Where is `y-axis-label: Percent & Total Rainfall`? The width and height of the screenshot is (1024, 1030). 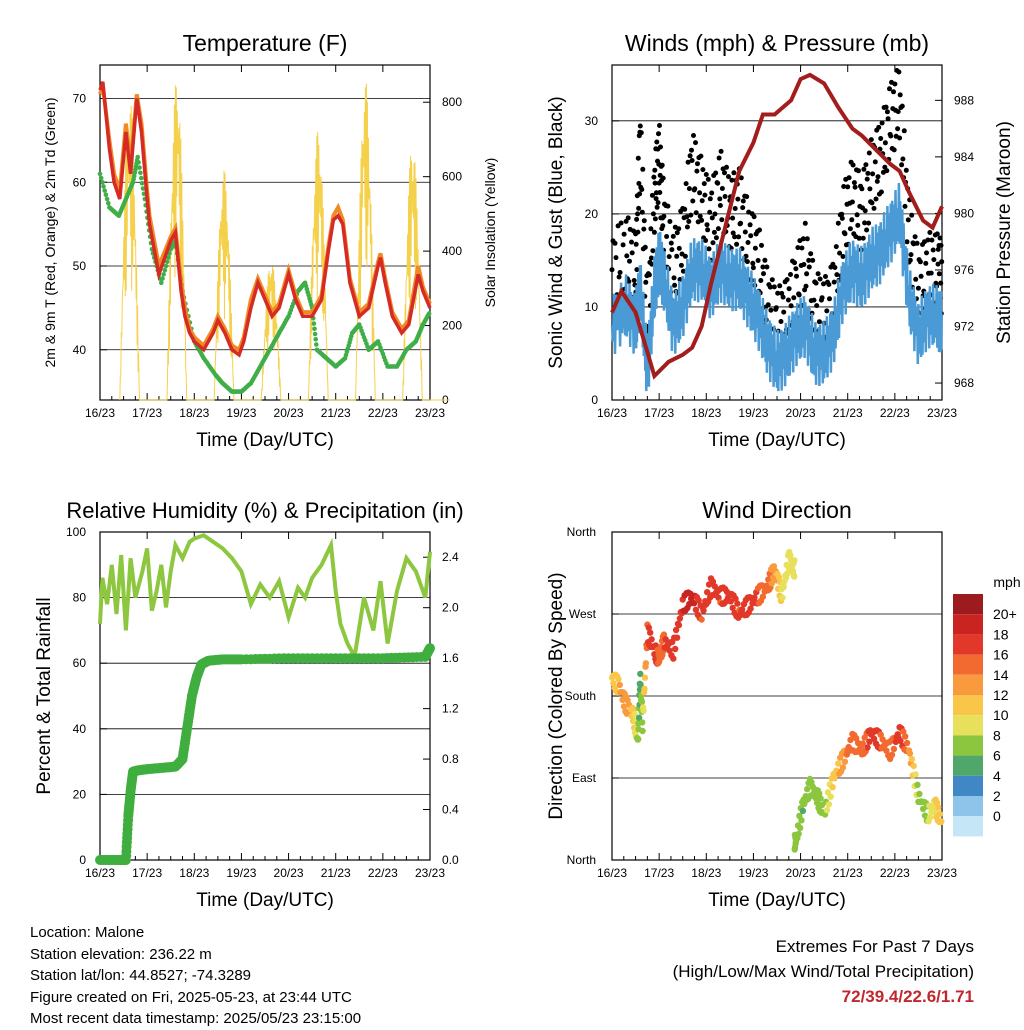 y-axis-label: Percent & Total Rainfall is located at coordinates (44, 695).